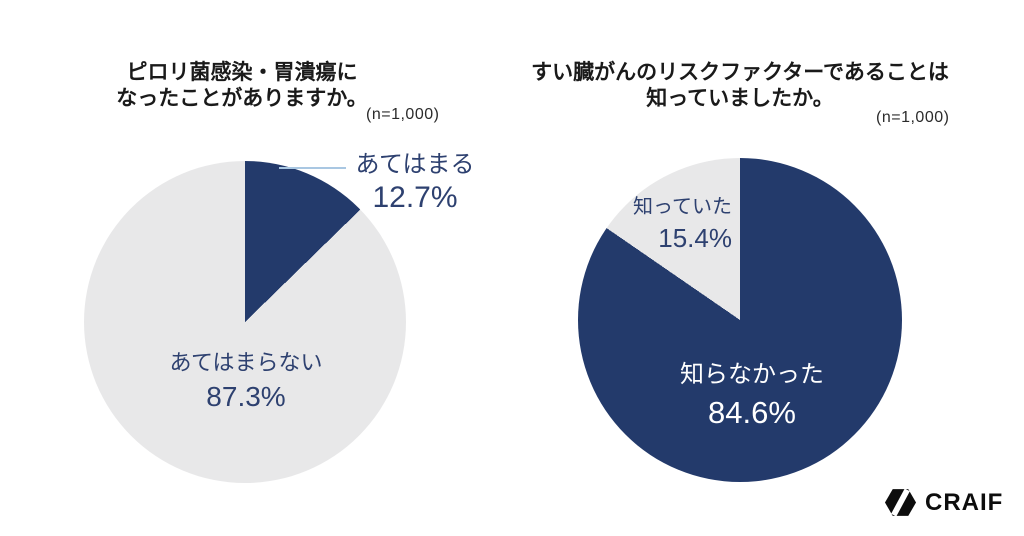 The image size is (1024, 536). Describe the element at coordinates (242, 72) in the screenshot. I see `chart-title-left-line1: ピロリ菌感染・胃潰瘍に` at that location.